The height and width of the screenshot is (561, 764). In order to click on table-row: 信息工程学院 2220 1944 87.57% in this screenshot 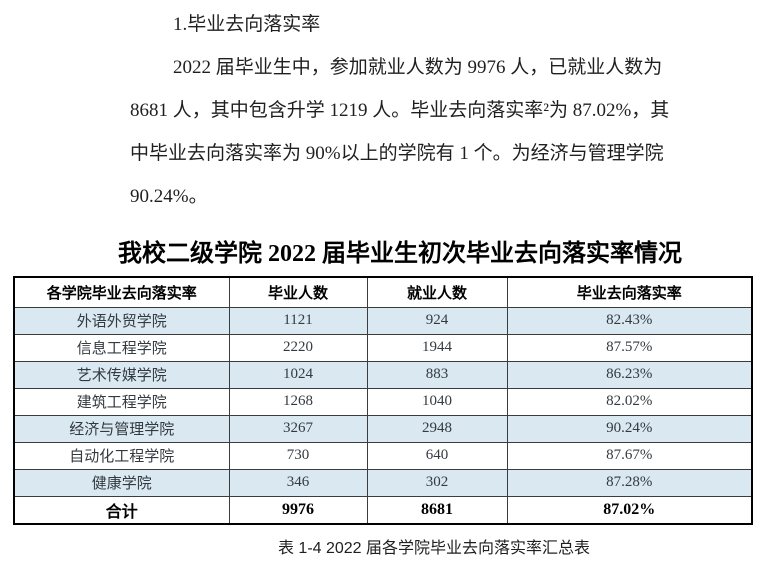, I will do `click(383, 347)`.